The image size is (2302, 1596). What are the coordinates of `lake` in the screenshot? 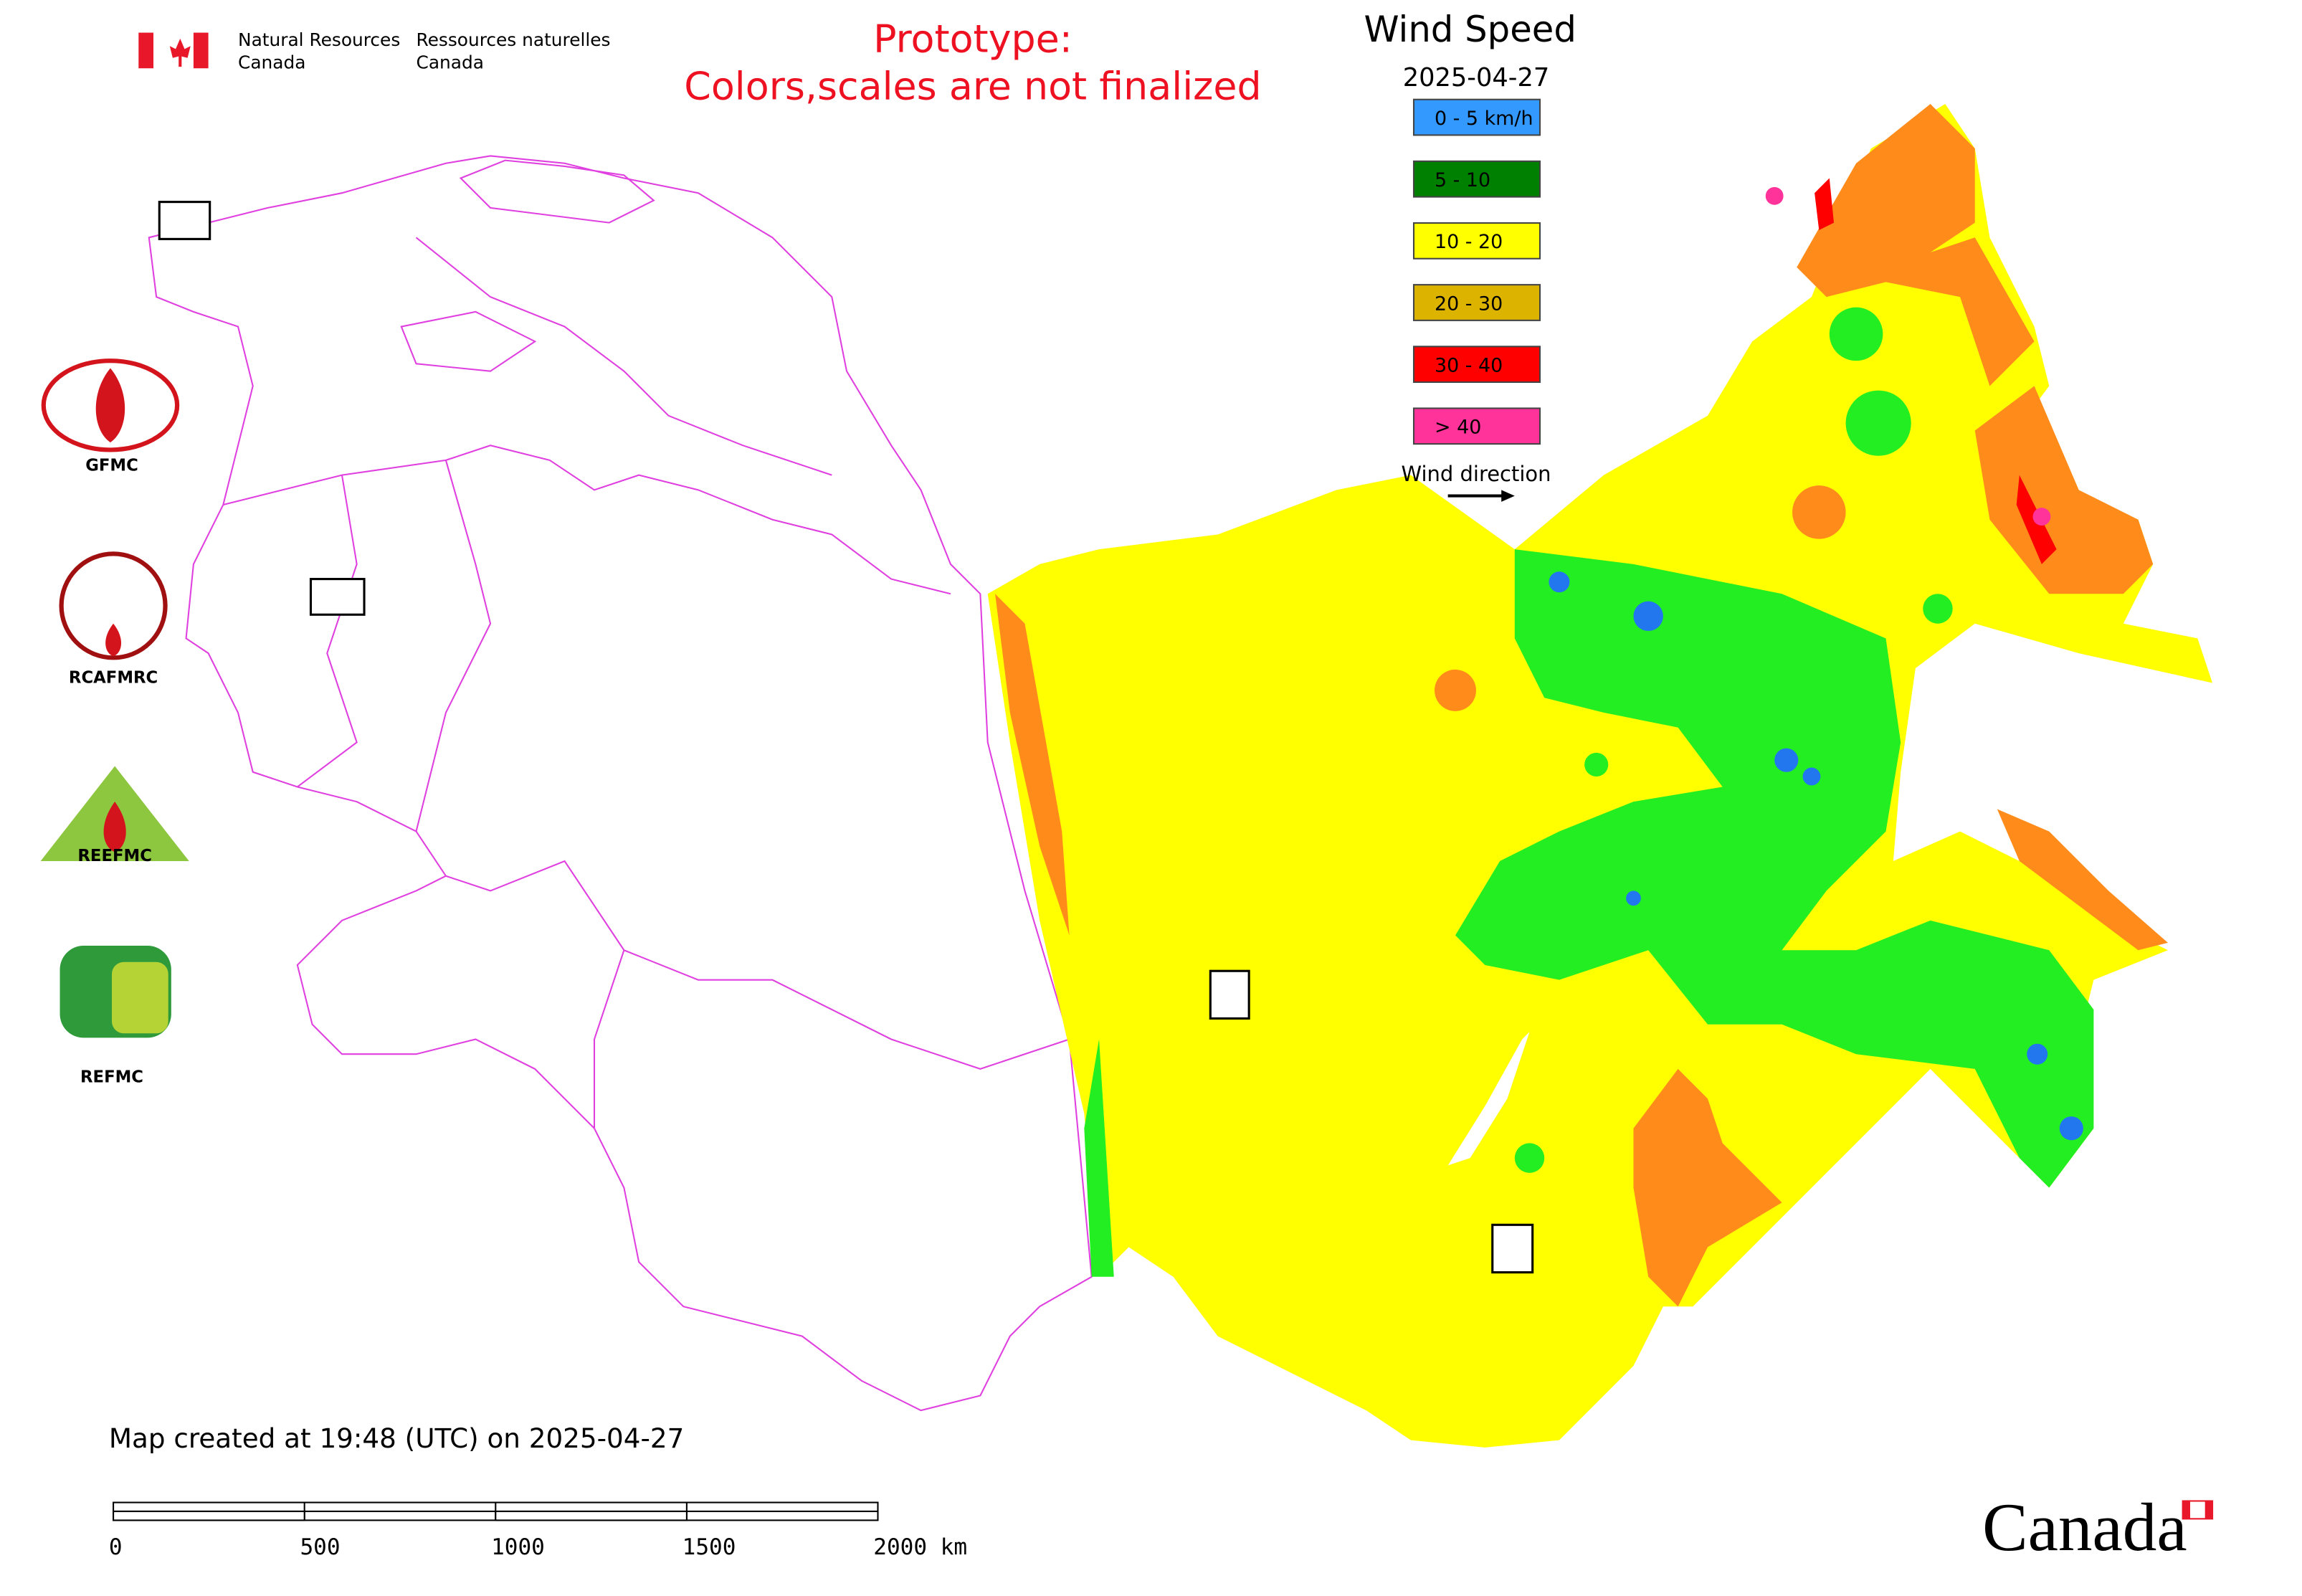 It's located at (1488, 1099).